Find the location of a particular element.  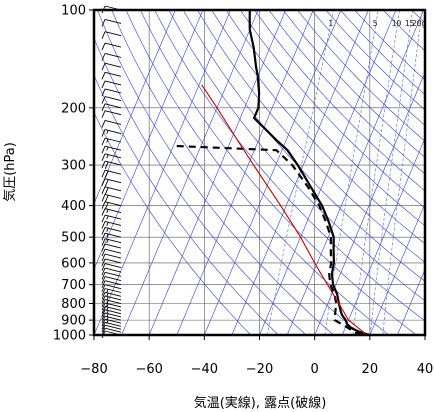

y-tick-label: 1000 is located at coordinates (69, 336).